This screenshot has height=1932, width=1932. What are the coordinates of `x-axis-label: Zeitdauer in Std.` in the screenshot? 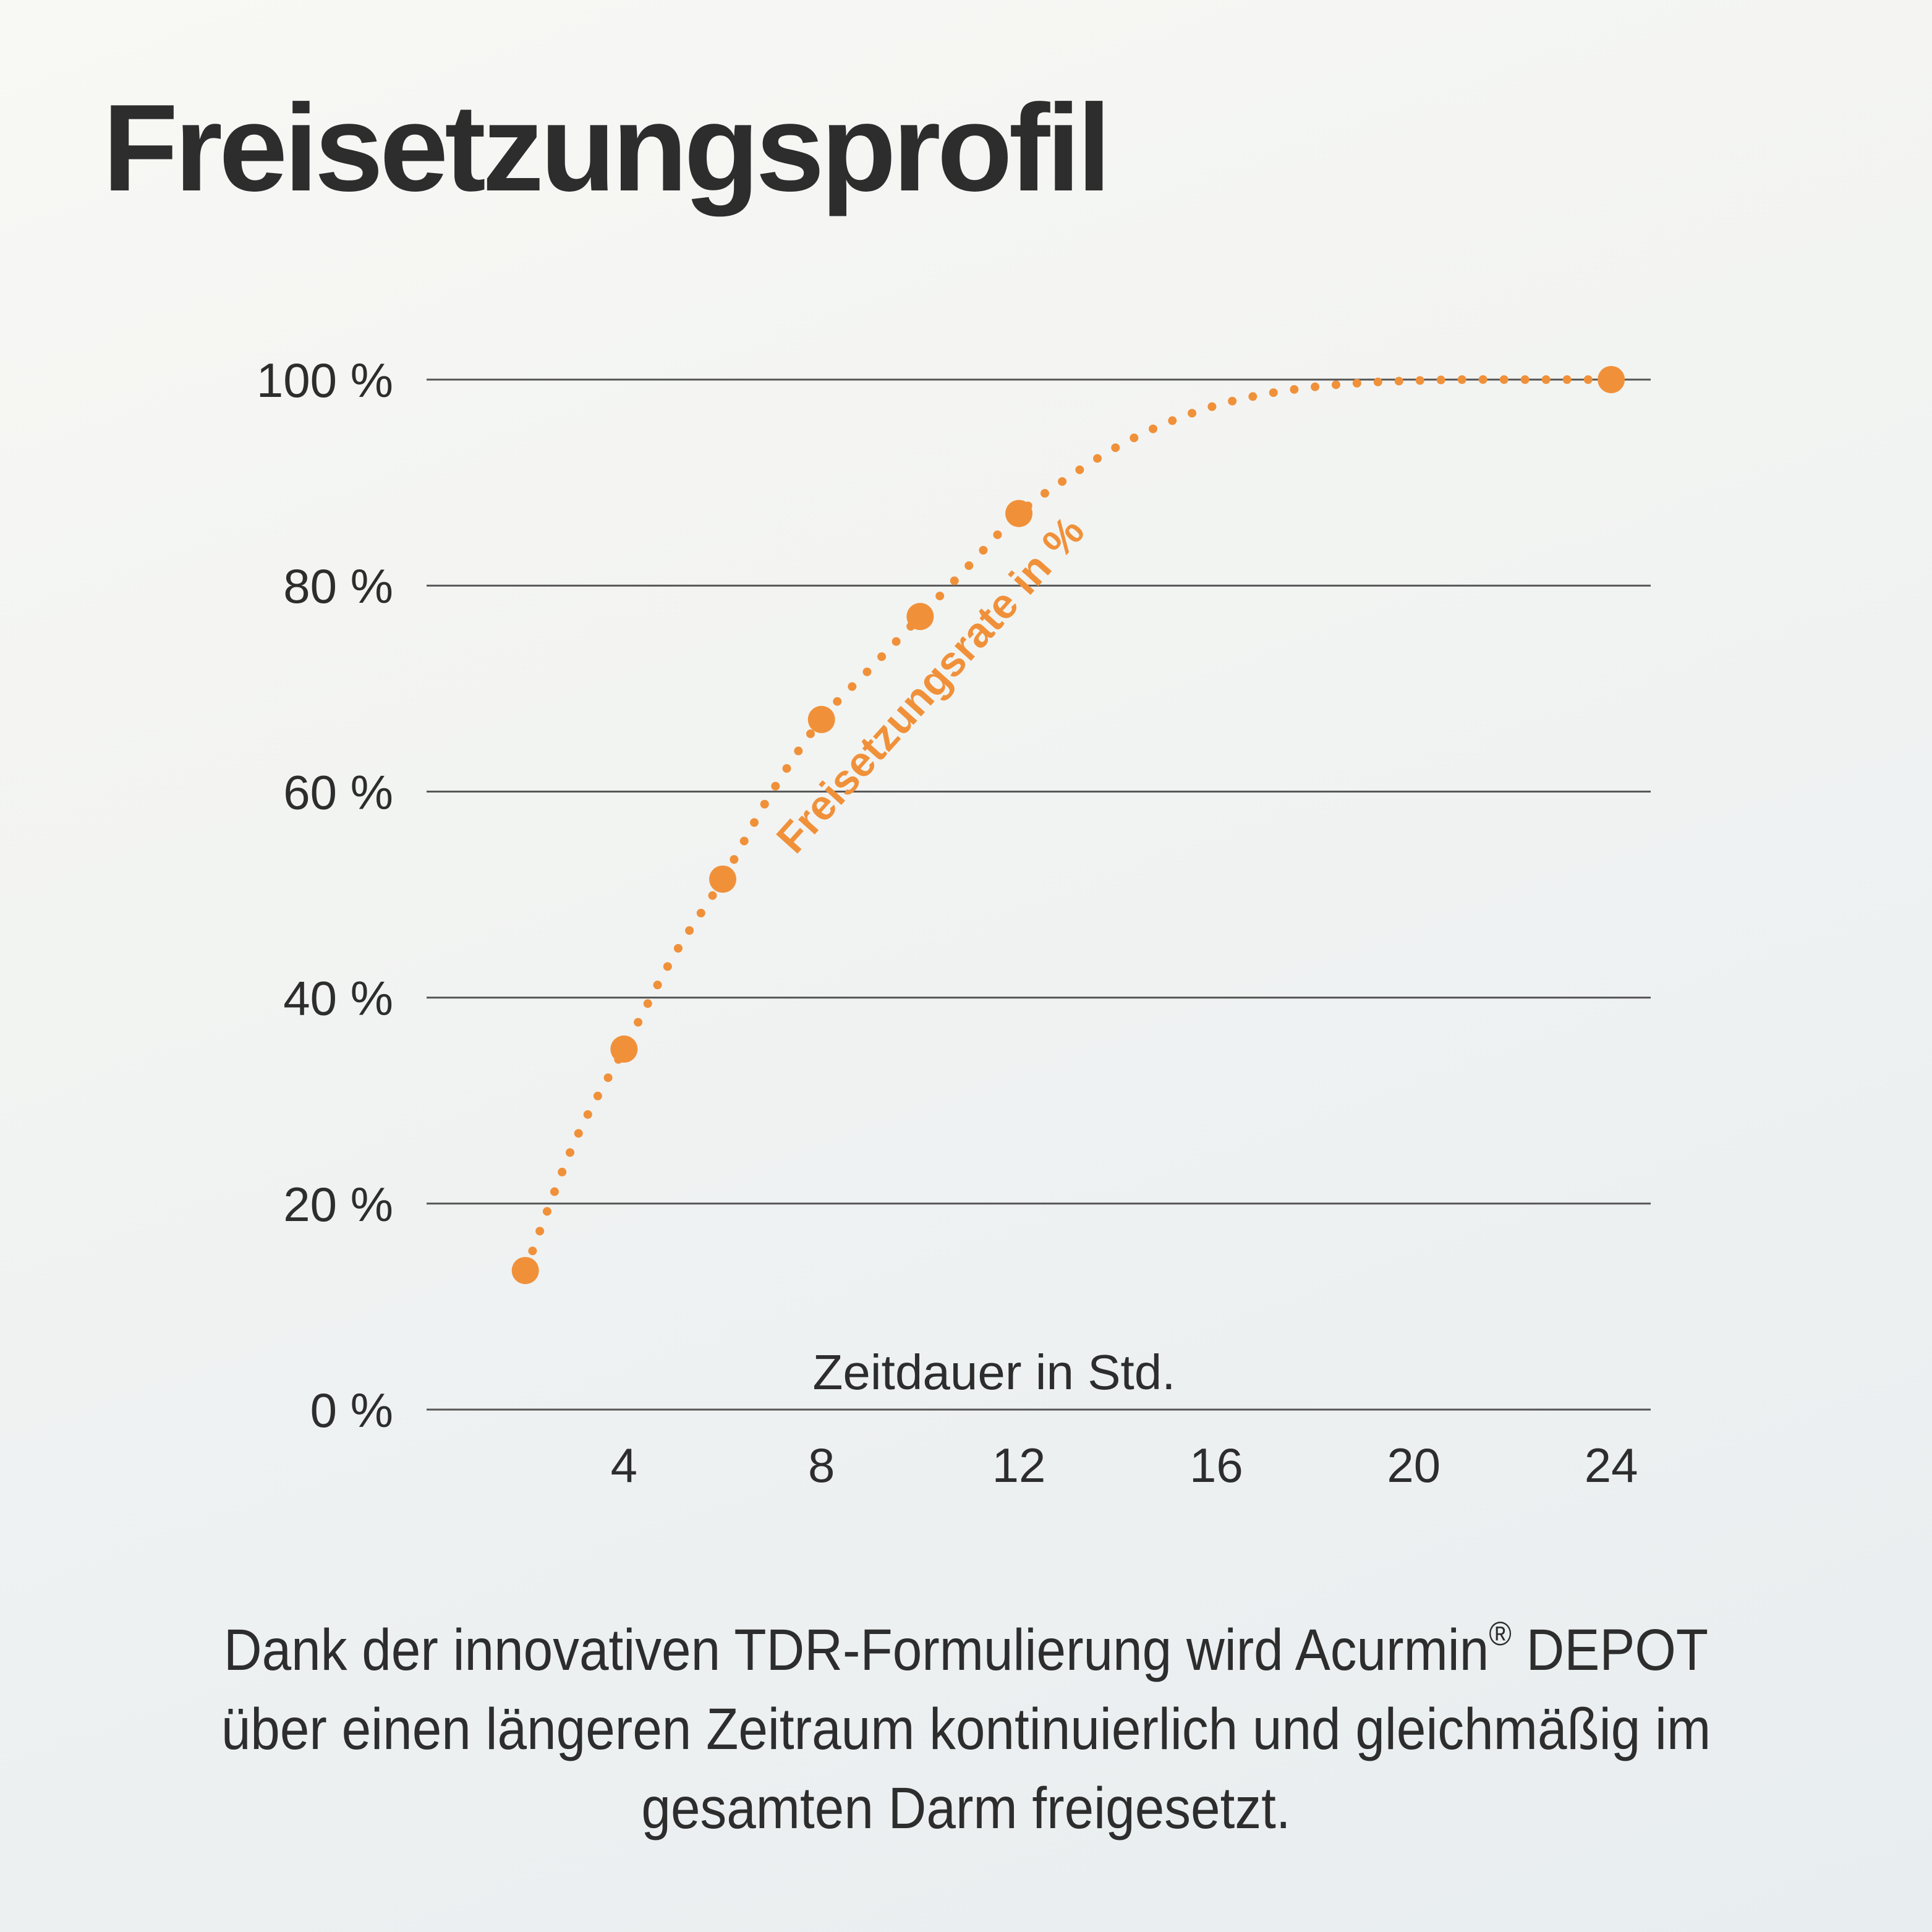 It's located at (995, 1372).